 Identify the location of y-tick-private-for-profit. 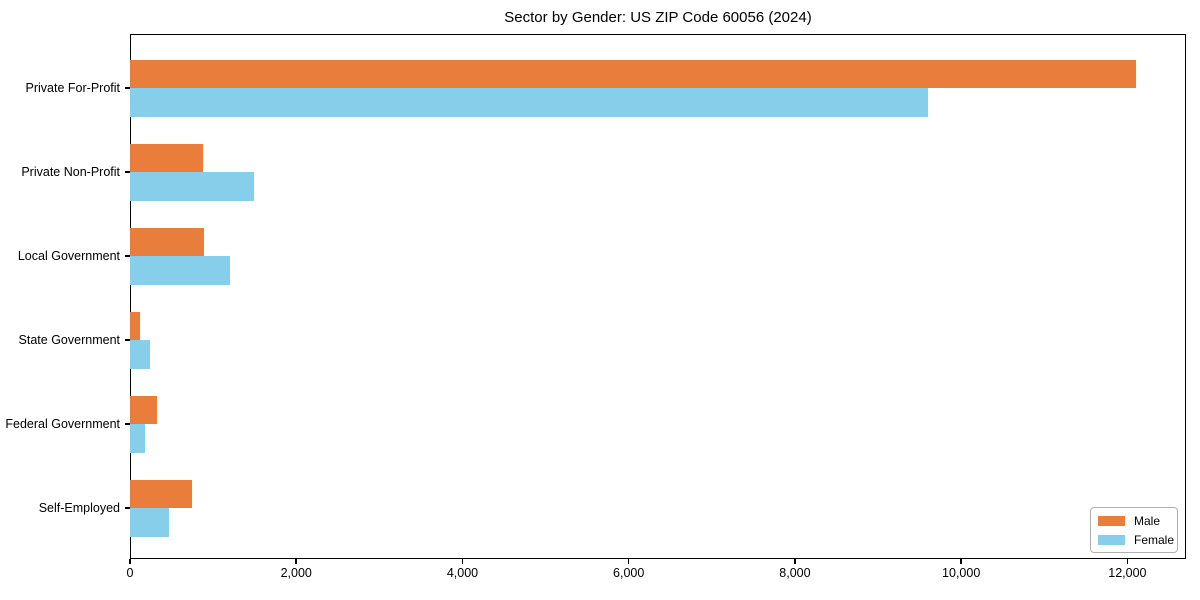
(127, 88).